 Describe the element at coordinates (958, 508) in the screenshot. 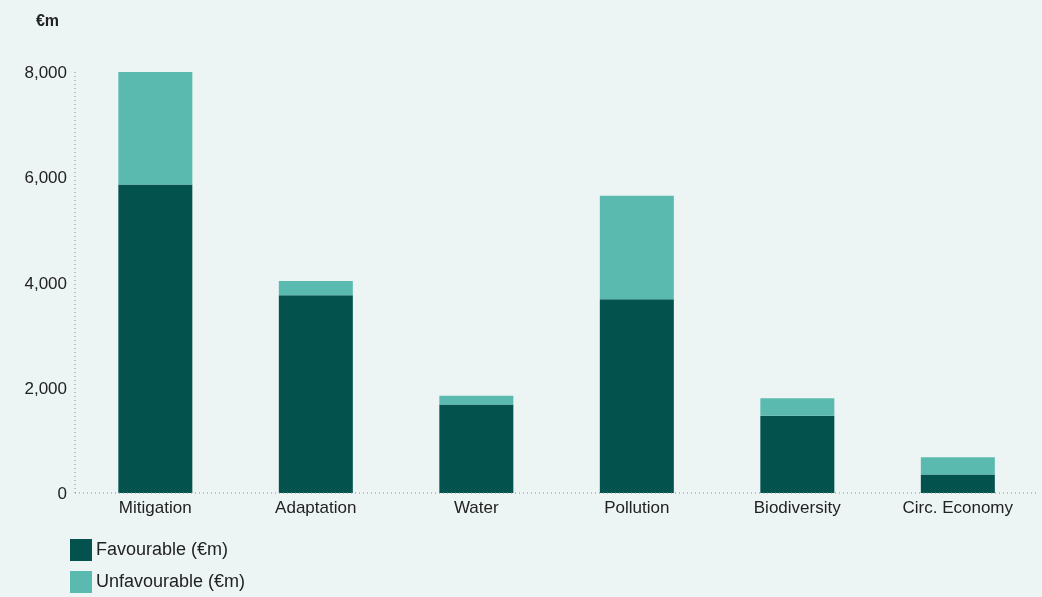

I see `x-tick-label: Circ. Economy` at that location.